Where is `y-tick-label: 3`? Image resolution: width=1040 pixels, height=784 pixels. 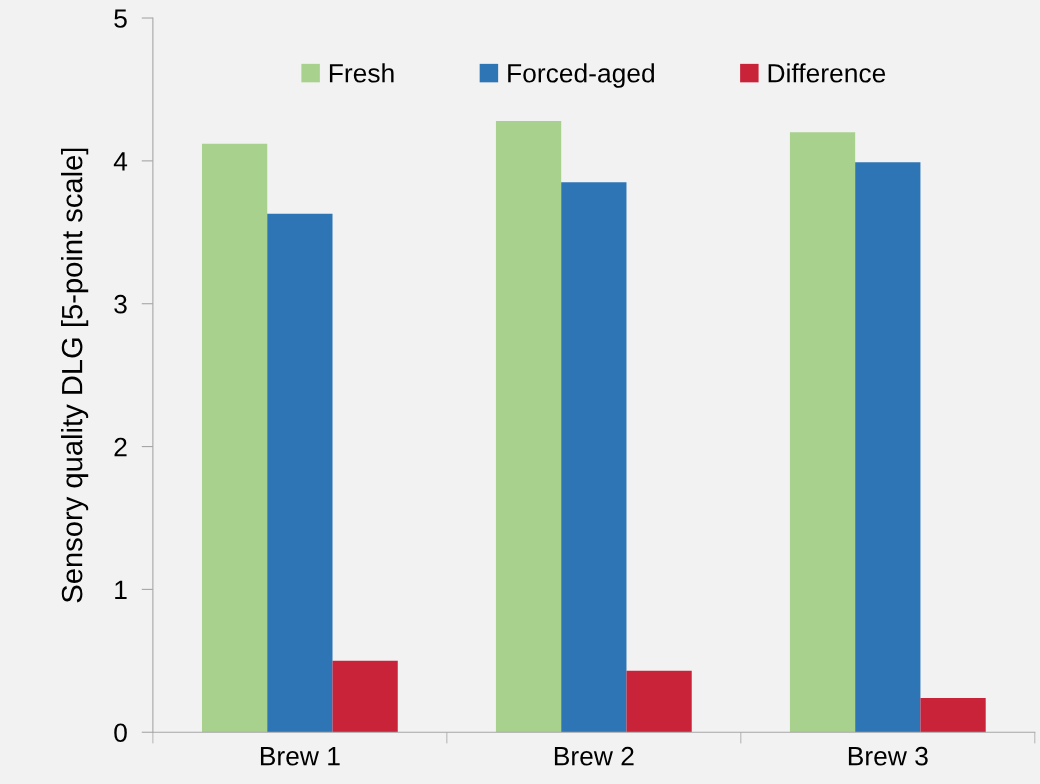
y-tick-label: 3 is located at coordinates (120, 304).